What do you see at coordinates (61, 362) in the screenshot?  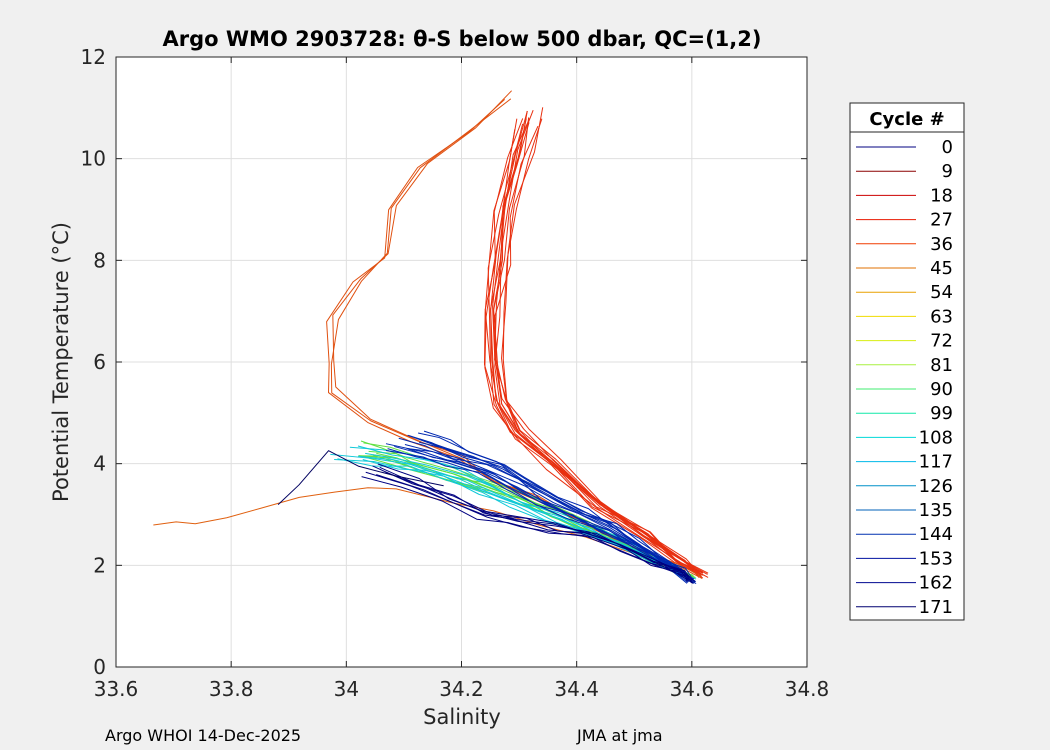 I see `y-axis-label: Potential Temperature (°C)` at bounding box center [61, 362].